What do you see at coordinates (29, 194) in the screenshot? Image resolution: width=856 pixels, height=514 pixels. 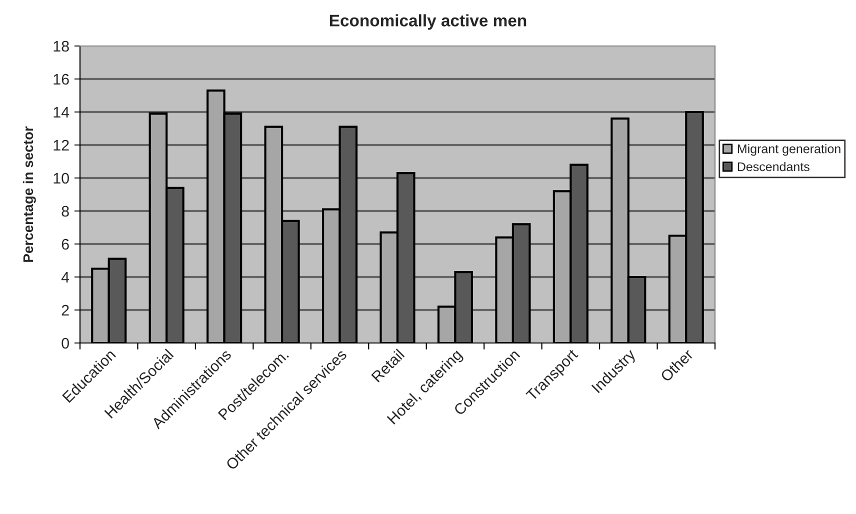 I see `y-axis-title: Percentage in sector` at bounding box center [29, 194].